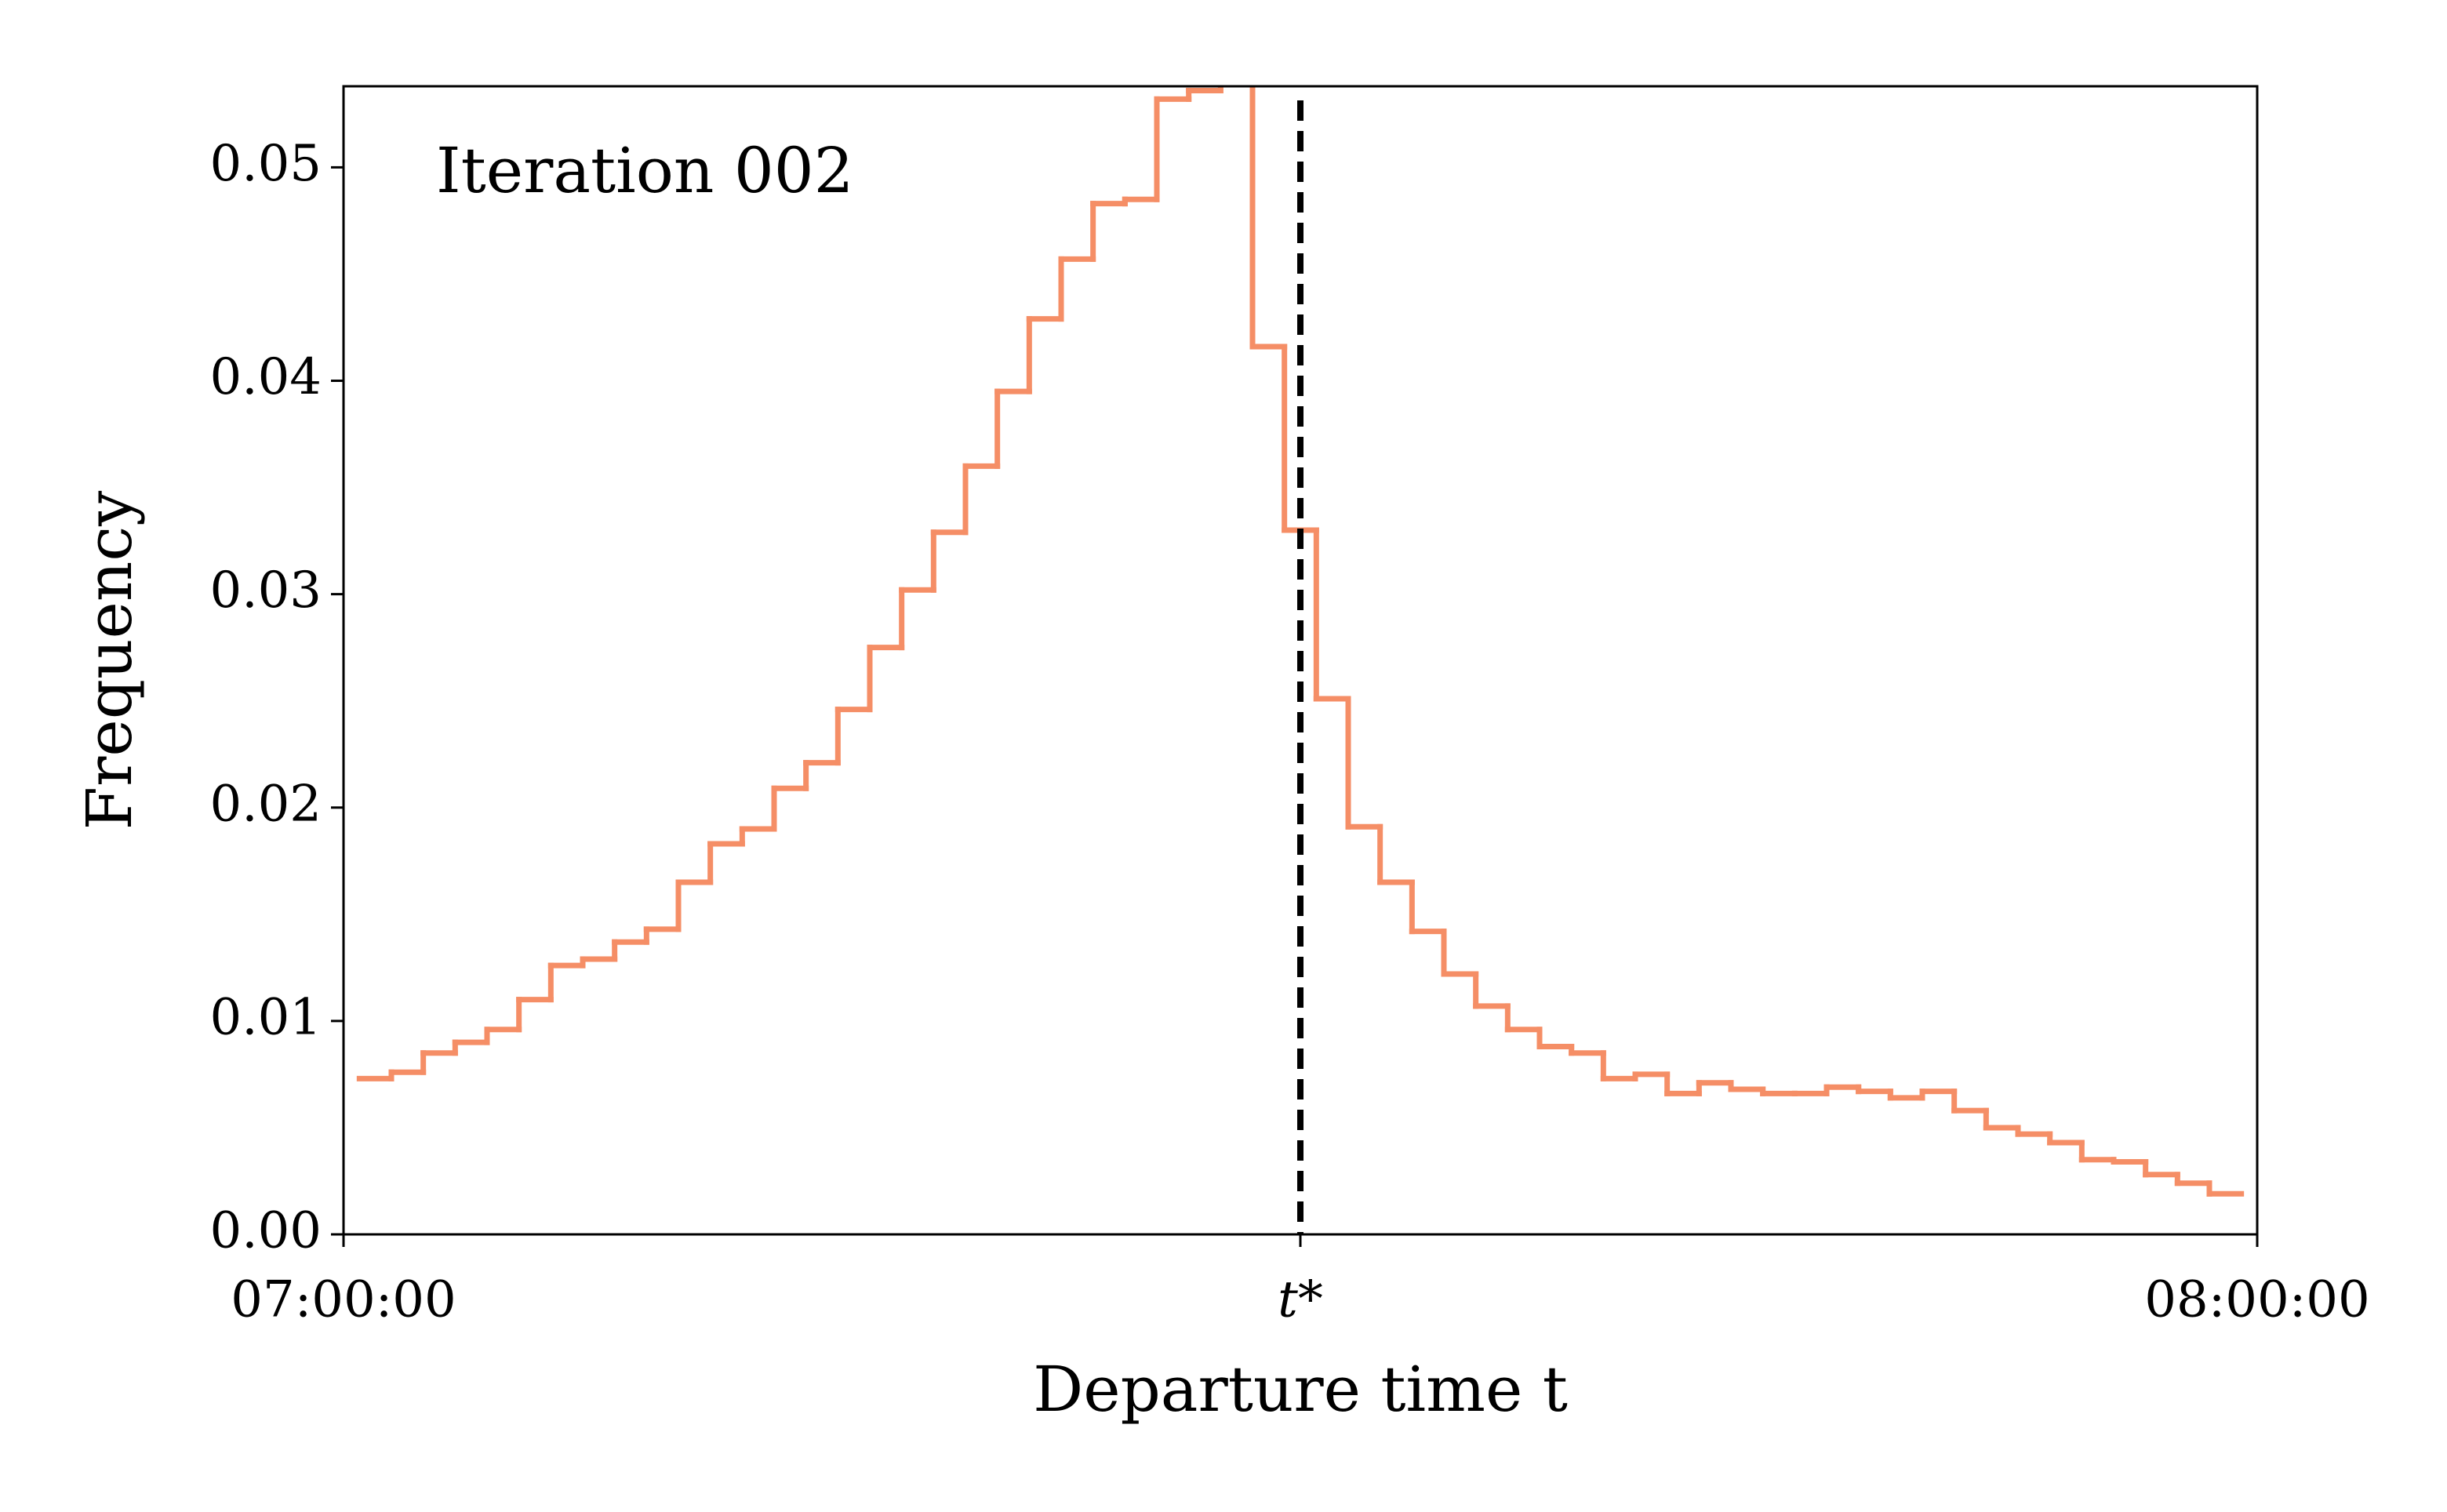  What do you see at coordinates (344, 1300) in the screenshot?
I see `x-tick-label: 07:00:00` at bounding box center [344, 1300].